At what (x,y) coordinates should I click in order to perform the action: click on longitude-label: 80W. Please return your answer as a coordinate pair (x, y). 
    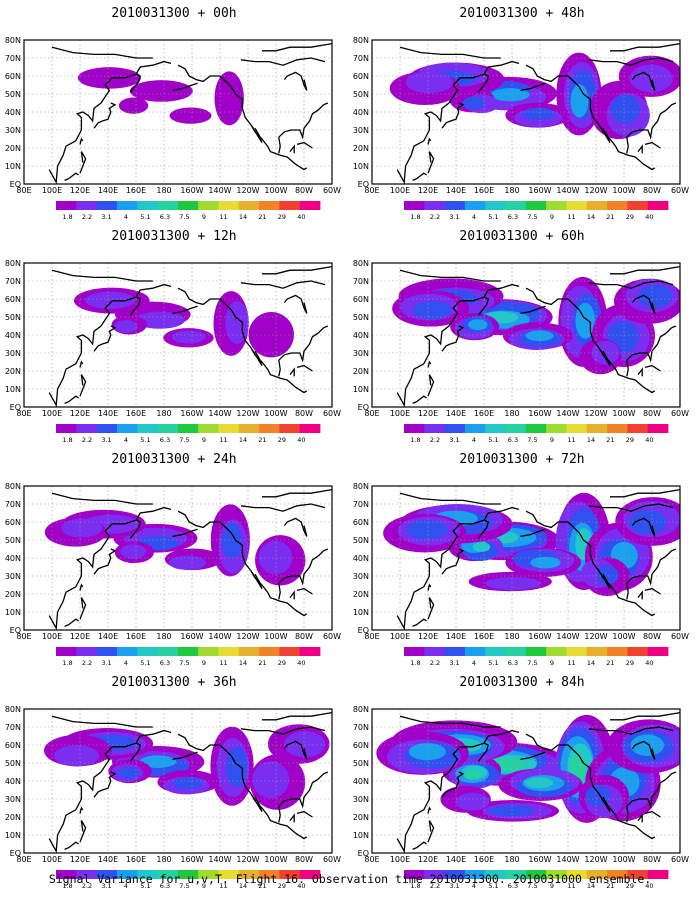
    Looking at the image, I should click on (652, 190).